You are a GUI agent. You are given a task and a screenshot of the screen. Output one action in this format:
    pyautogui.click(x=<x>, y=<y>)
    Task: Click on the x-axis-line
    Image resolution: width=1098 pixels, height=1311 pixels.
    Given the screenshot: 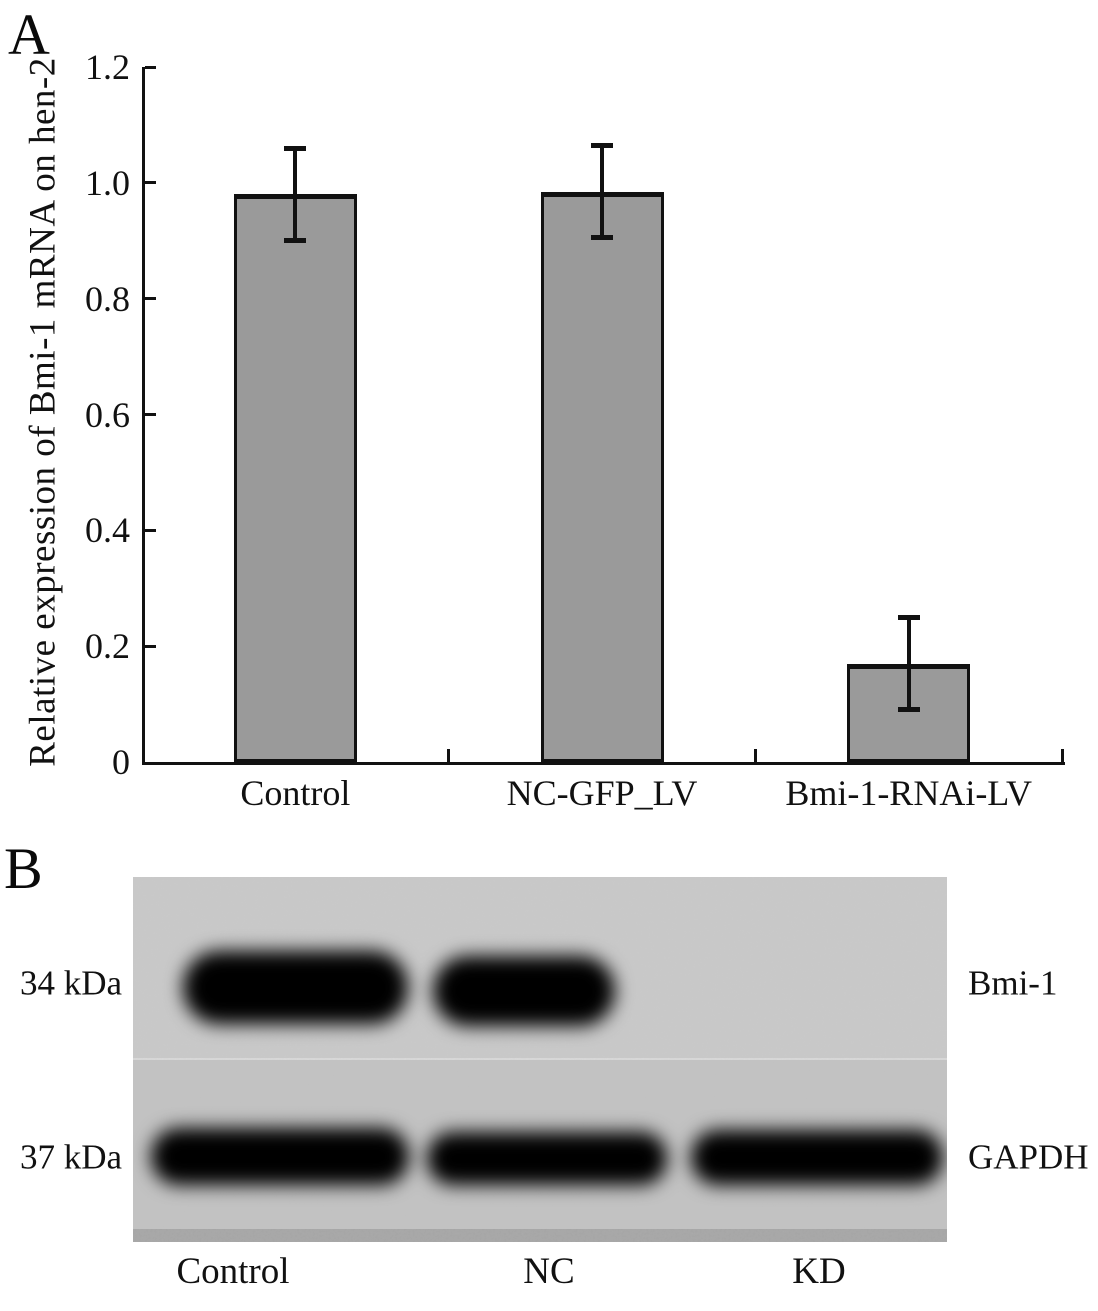 What is the action you would take?
    pyautogui.click(x=603, y=763)
    